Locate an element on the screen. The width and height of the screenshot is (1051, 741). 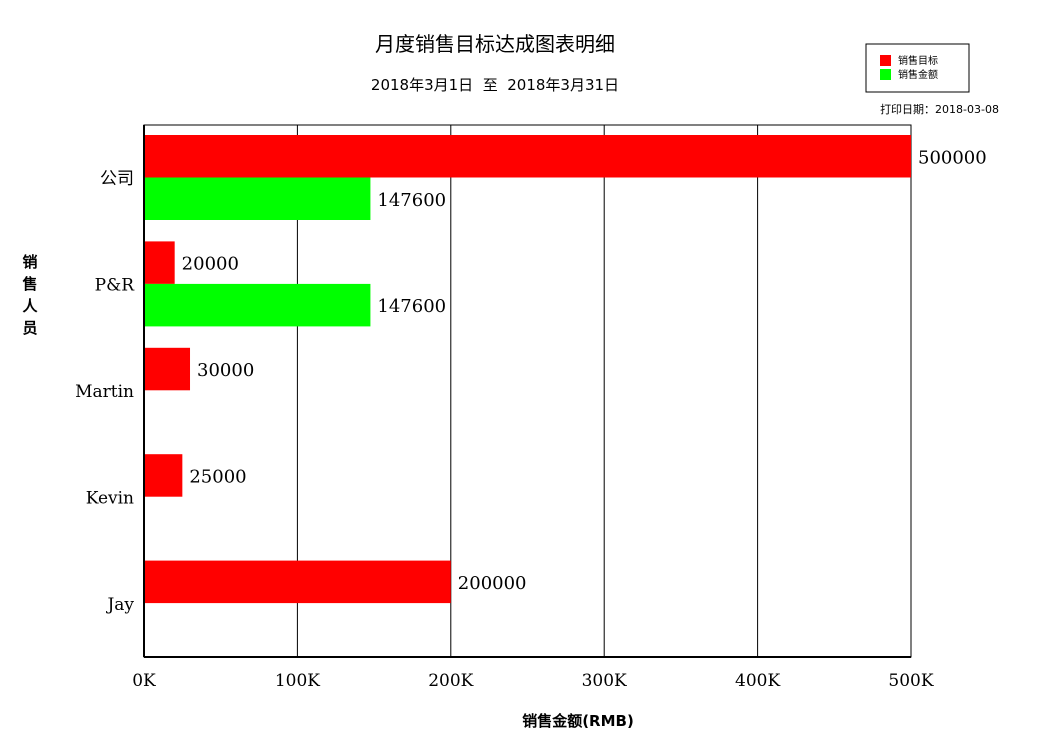
legend-label: 销售目标 is located at coordinates (918, 60).